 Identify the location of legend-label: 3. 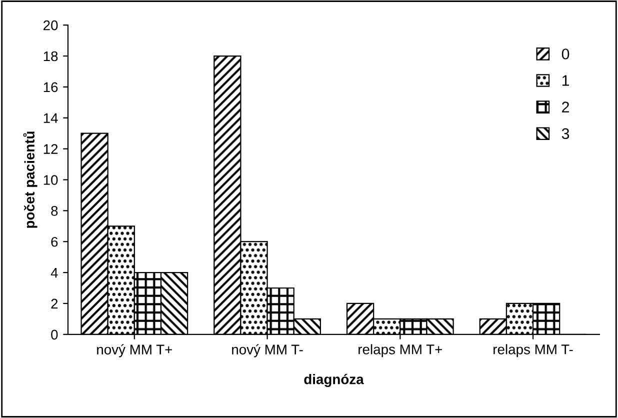
(566, 134).